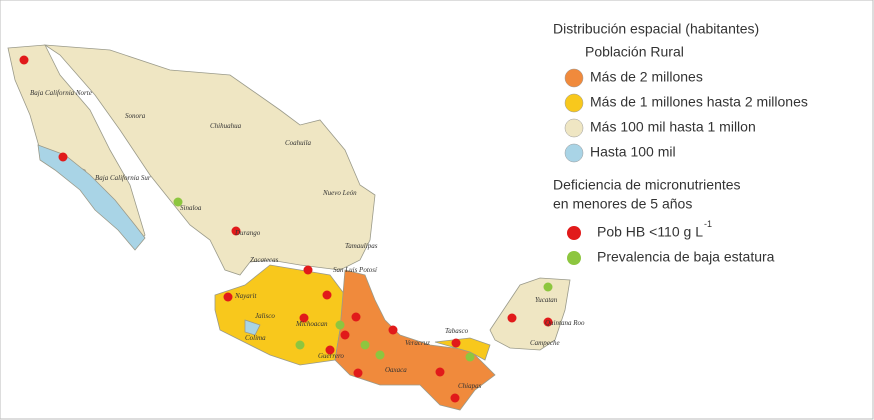 The image size is (874, 420). Describe the element at coordinates (255, 338) in the screenshot. I see `state-label: Colima` at that location.